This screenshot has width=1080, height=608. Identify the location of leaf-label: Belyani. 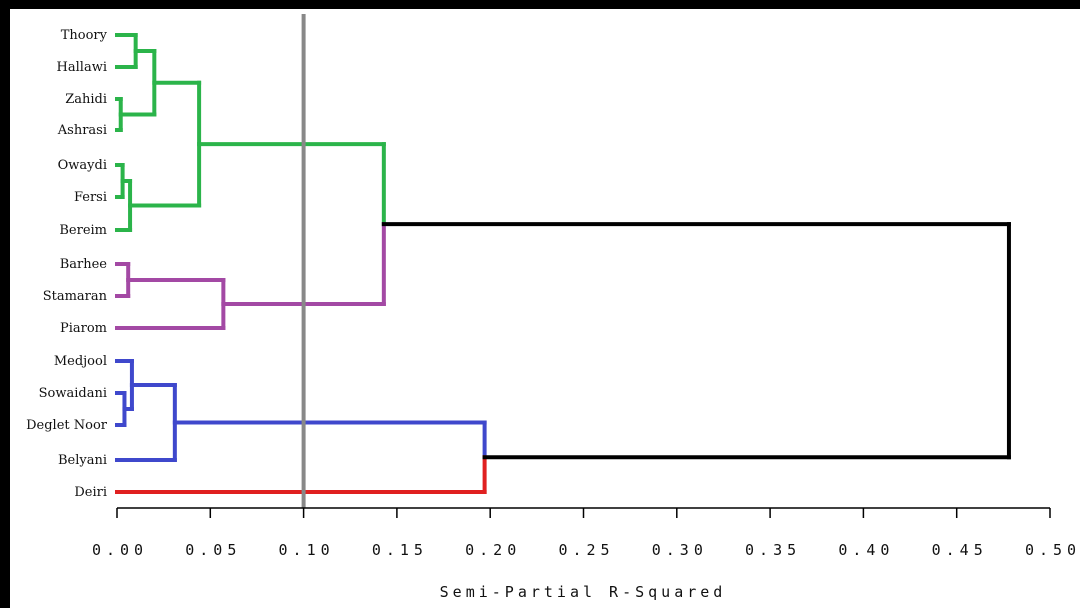
(82, 460).